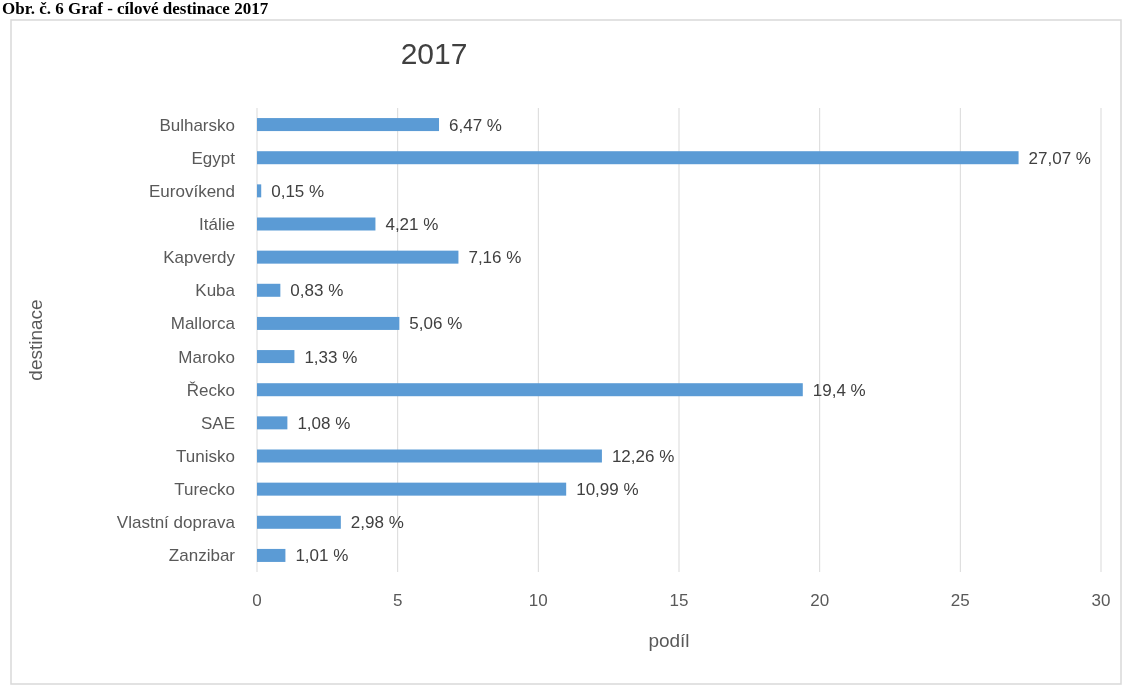 The height and width of the screenshot is (686, 1130). What do you see at coordinates (317, 291) in the screenshot?
I see `data-label: 0,83 %` at bounding box center [317, 291].